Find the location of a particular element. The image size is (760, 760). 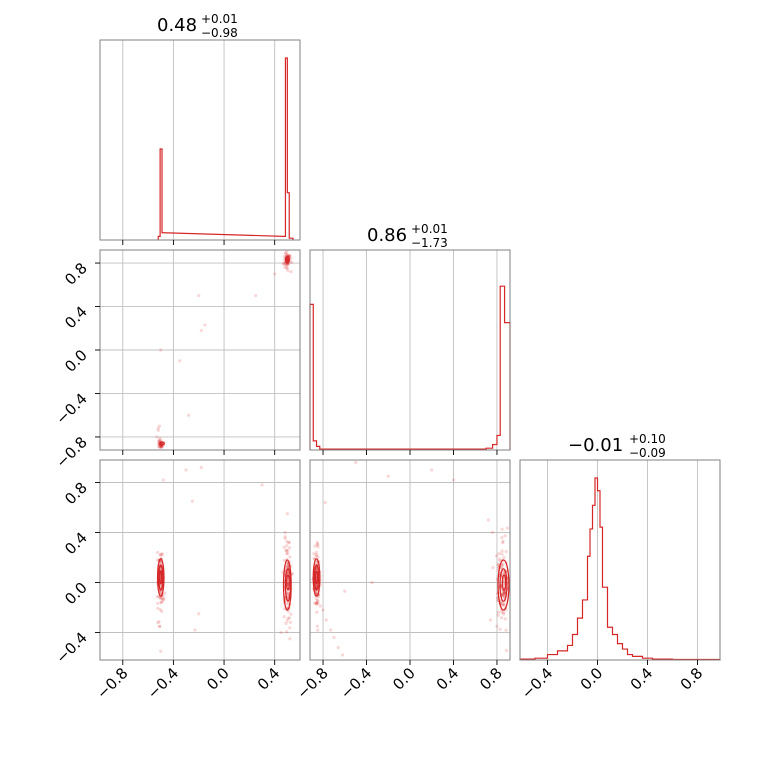

title-0-minus: −0.98 is located at coordinates (219, 33).